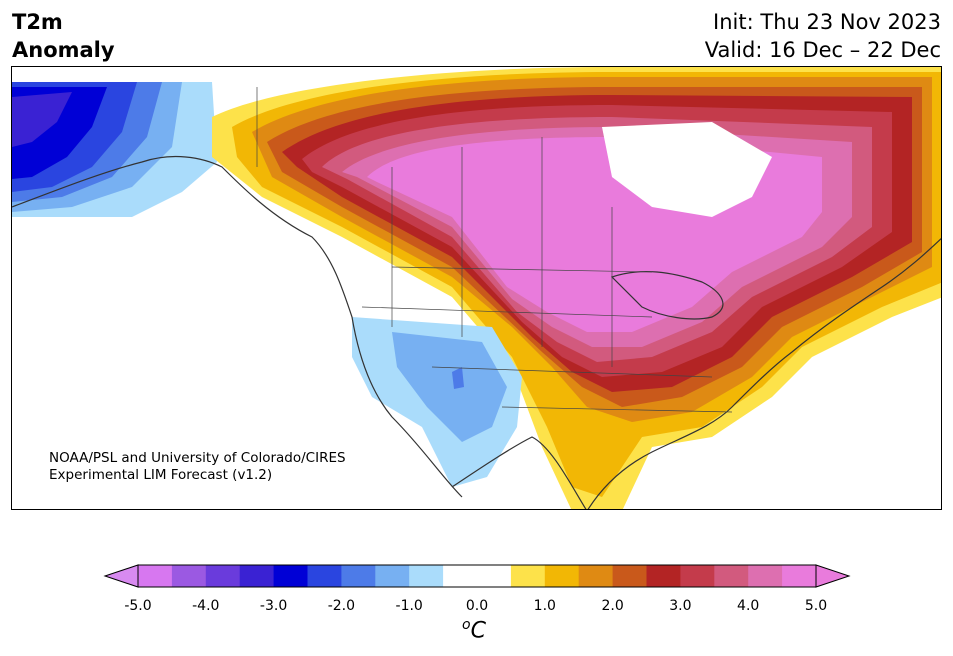 The image size is (953, 656). I want to click on colorbar-over-arrow, so click(833, 576).